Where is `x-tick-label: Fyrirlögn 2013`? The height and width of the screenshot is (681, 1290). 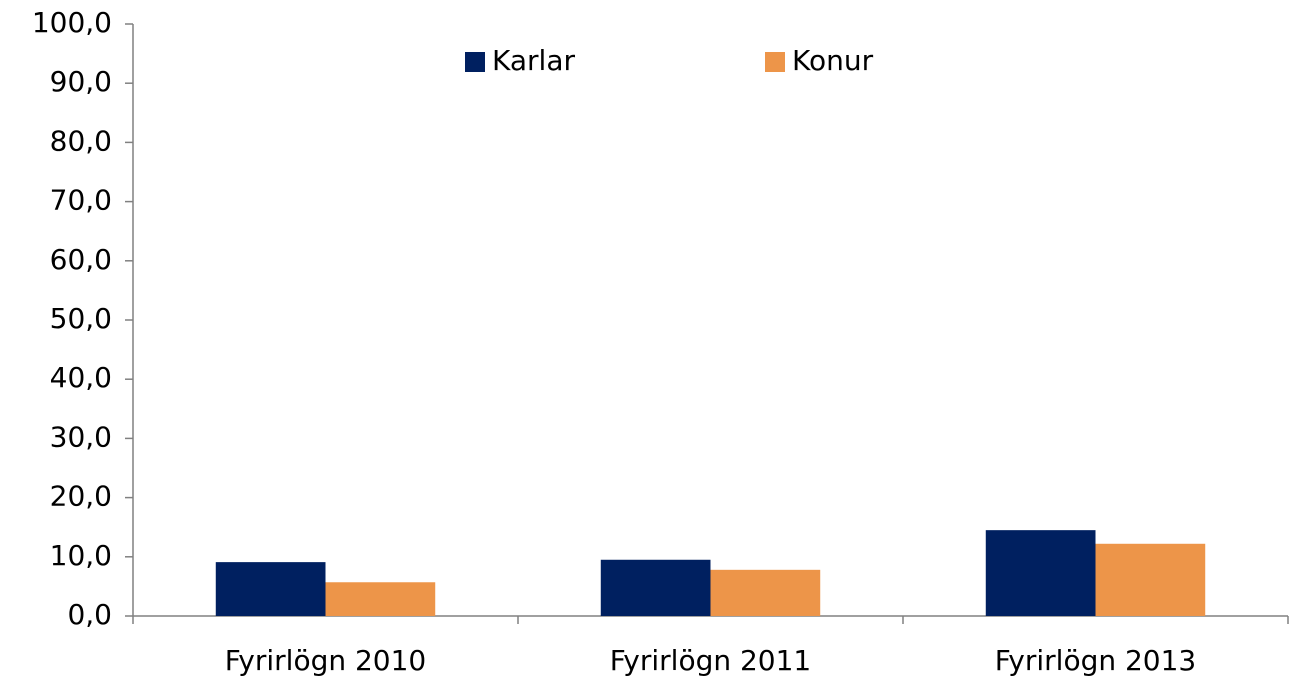
x-tick-label: Fyrirlögn 2013 is located at coordinates (1096, 660).